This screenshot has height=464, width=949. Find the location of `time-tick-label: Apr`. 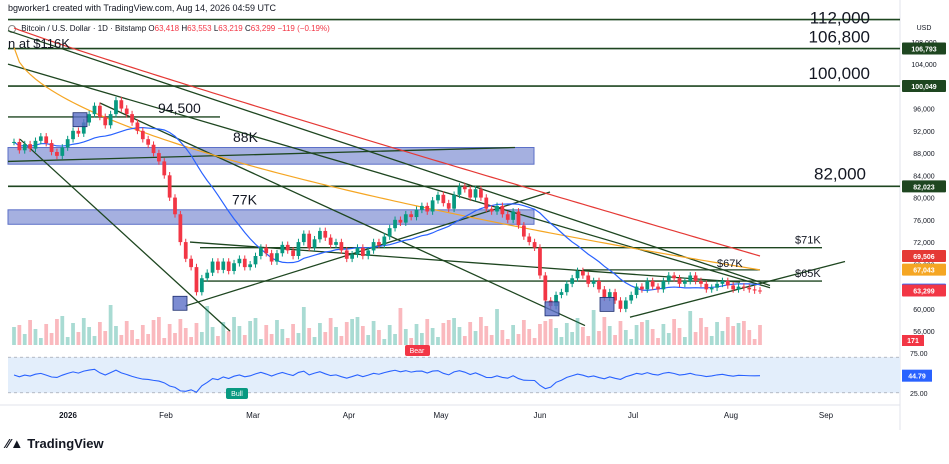

time-tick-label: Apr is located at coordinates (349, 415).